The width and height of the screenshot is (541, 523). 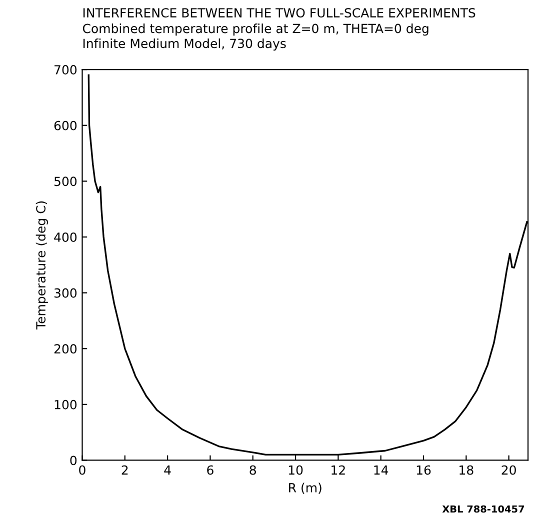 What do you see at coordinates (295, 470) in the screenshot?
I see `x-tick-label: 10` at bounding box center [295, 470].